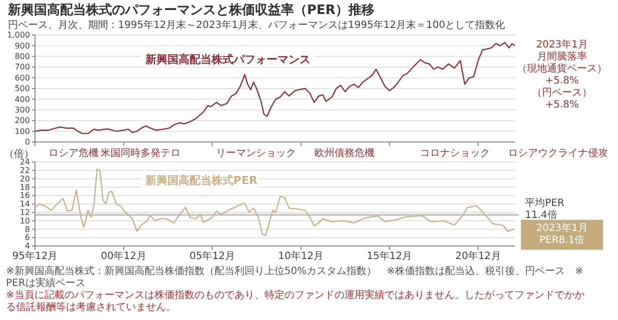  Describe the element at coordinates (27, 142) in the screenshot. I see `y-tick-label: 0` at that location.